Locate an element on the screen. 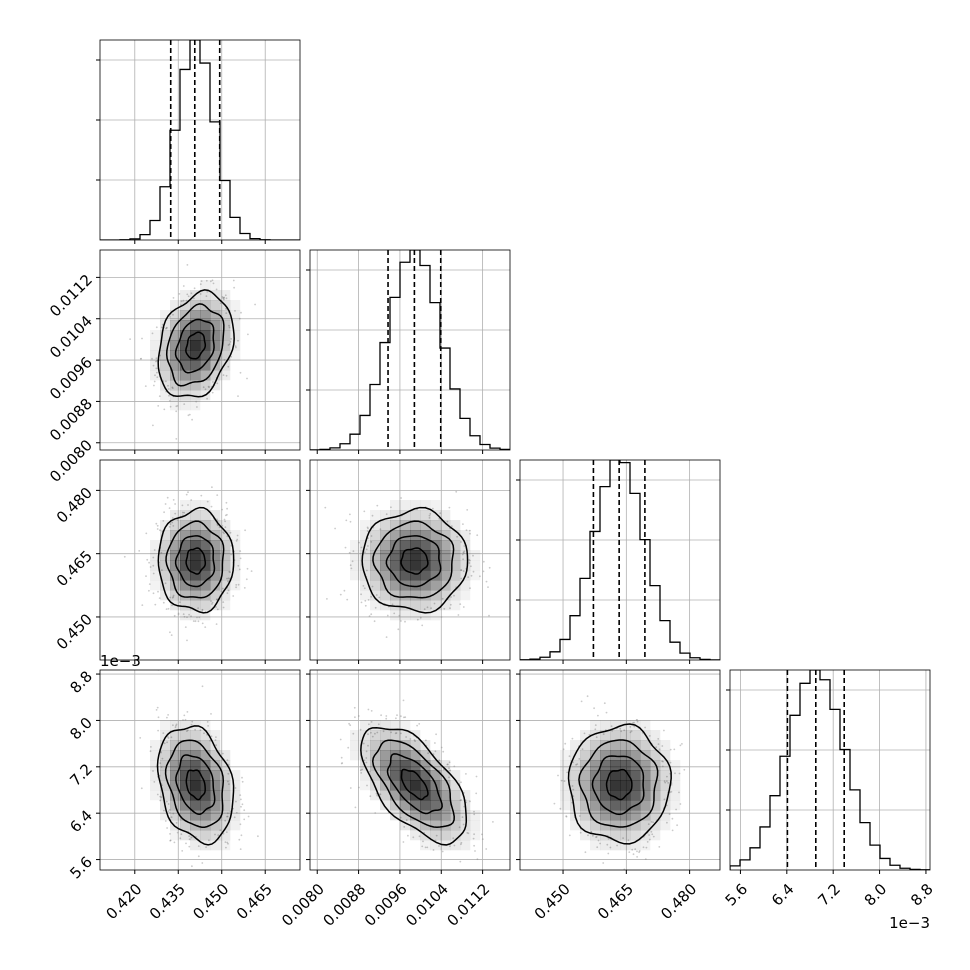 The image size is (970, 970). panel-frame is located at coordinates (830, 770).